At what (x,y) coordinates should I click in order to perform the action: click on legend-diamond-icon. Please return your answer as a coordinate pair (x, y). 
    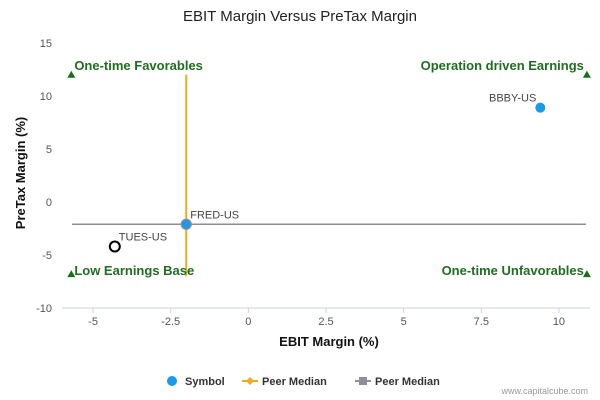
    Looking at the image, I should click on (250, 381).